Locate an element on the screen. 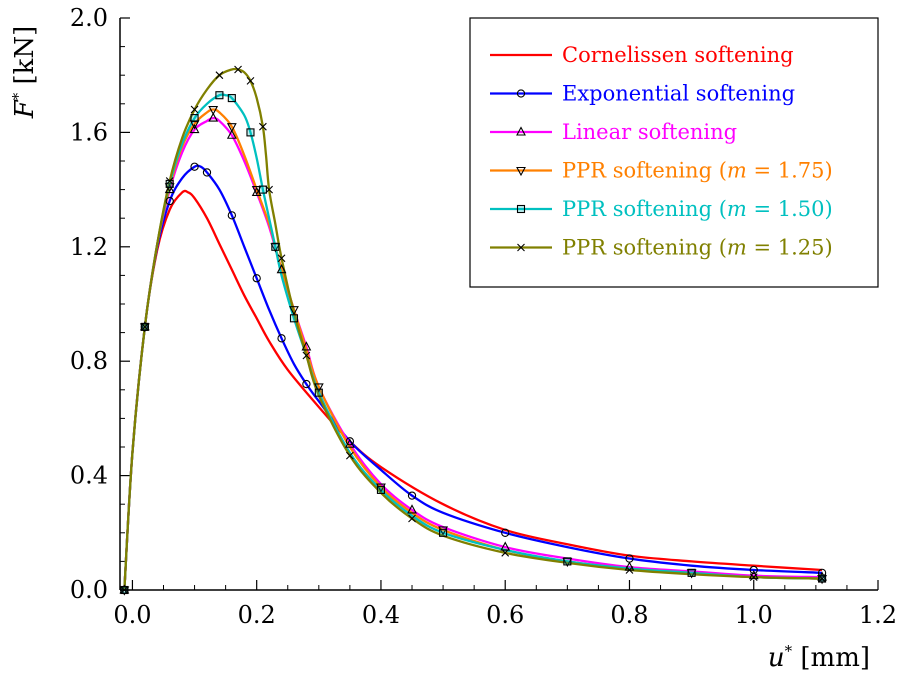  y-tick-label: 1.6 is located at coordinates (89, 132).